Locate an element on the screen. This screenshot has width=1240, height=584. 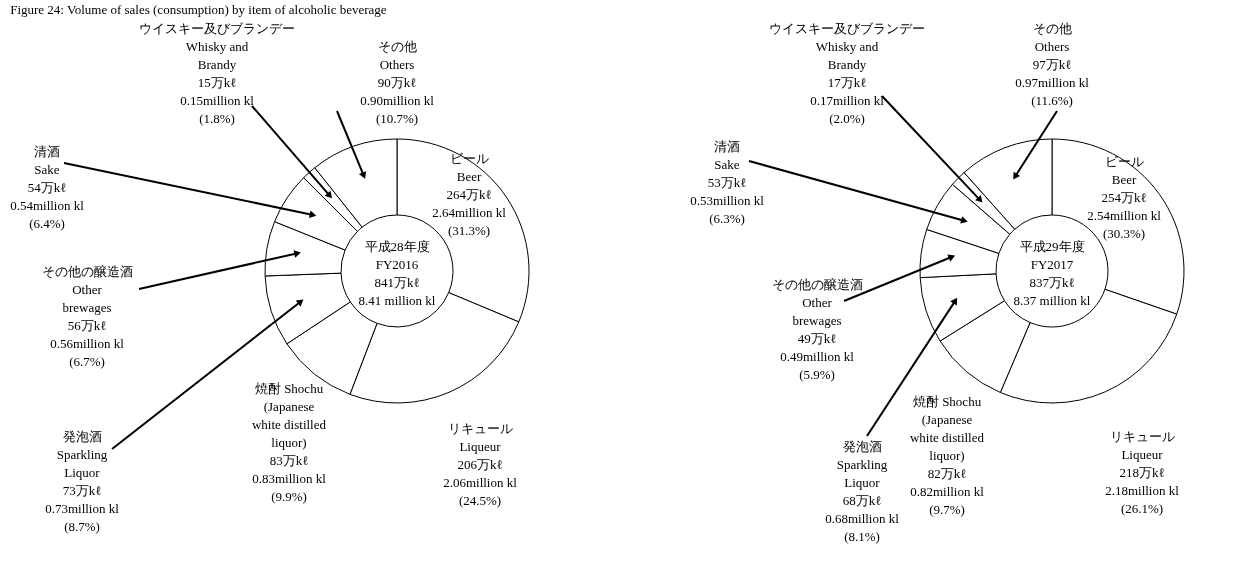
data-label: 254万kℓ 2.54million kl (30.3%) is located at coordinates (1124, 215).